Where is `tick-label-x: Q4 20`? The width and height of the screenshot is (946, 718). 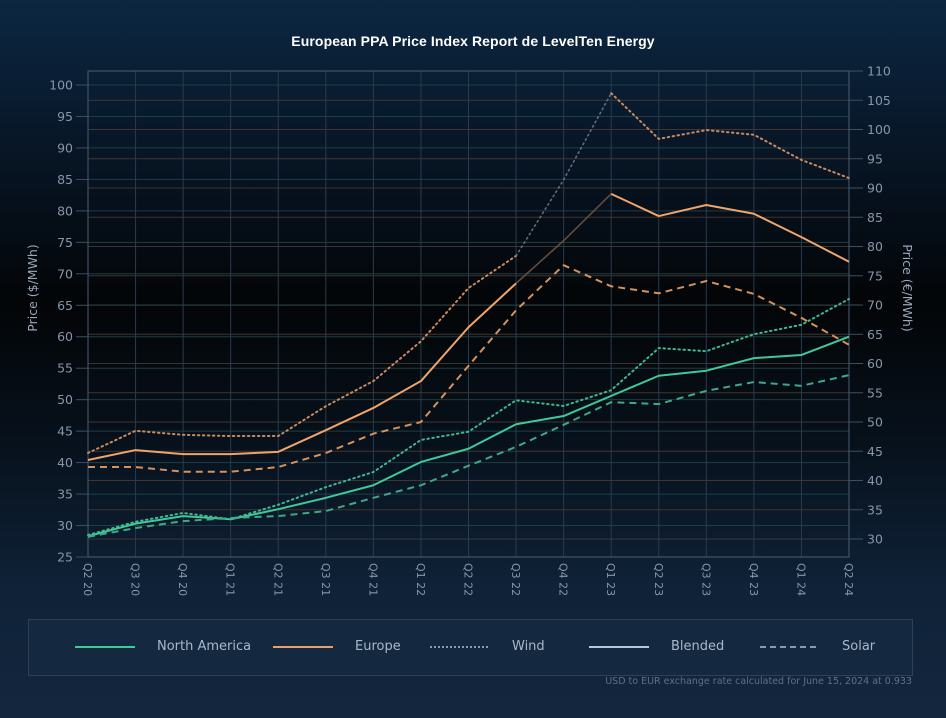
tick-label-x: Q4 20 is located at coordinates (182, 579).